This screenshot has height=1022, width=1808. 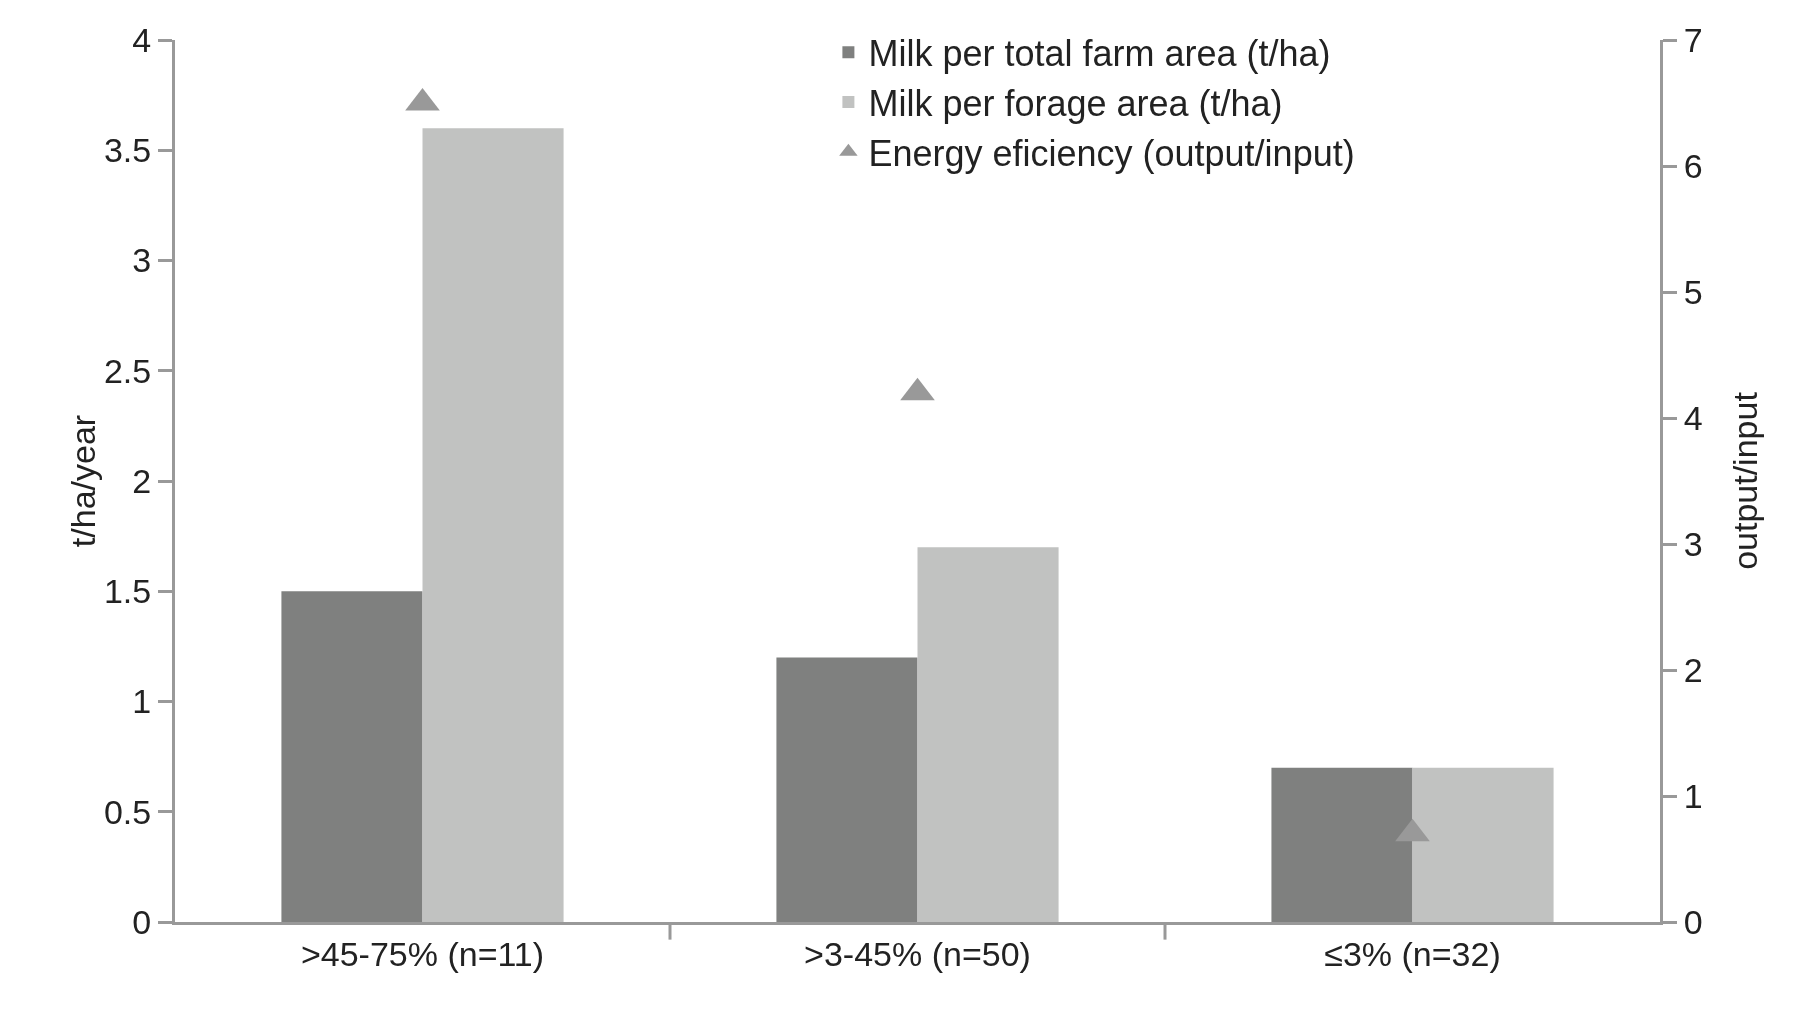 What do you see at coordinates (127, 150) in the screenshot?
I see `y-tick-label: 3.5` at bounding box center [127, 150].